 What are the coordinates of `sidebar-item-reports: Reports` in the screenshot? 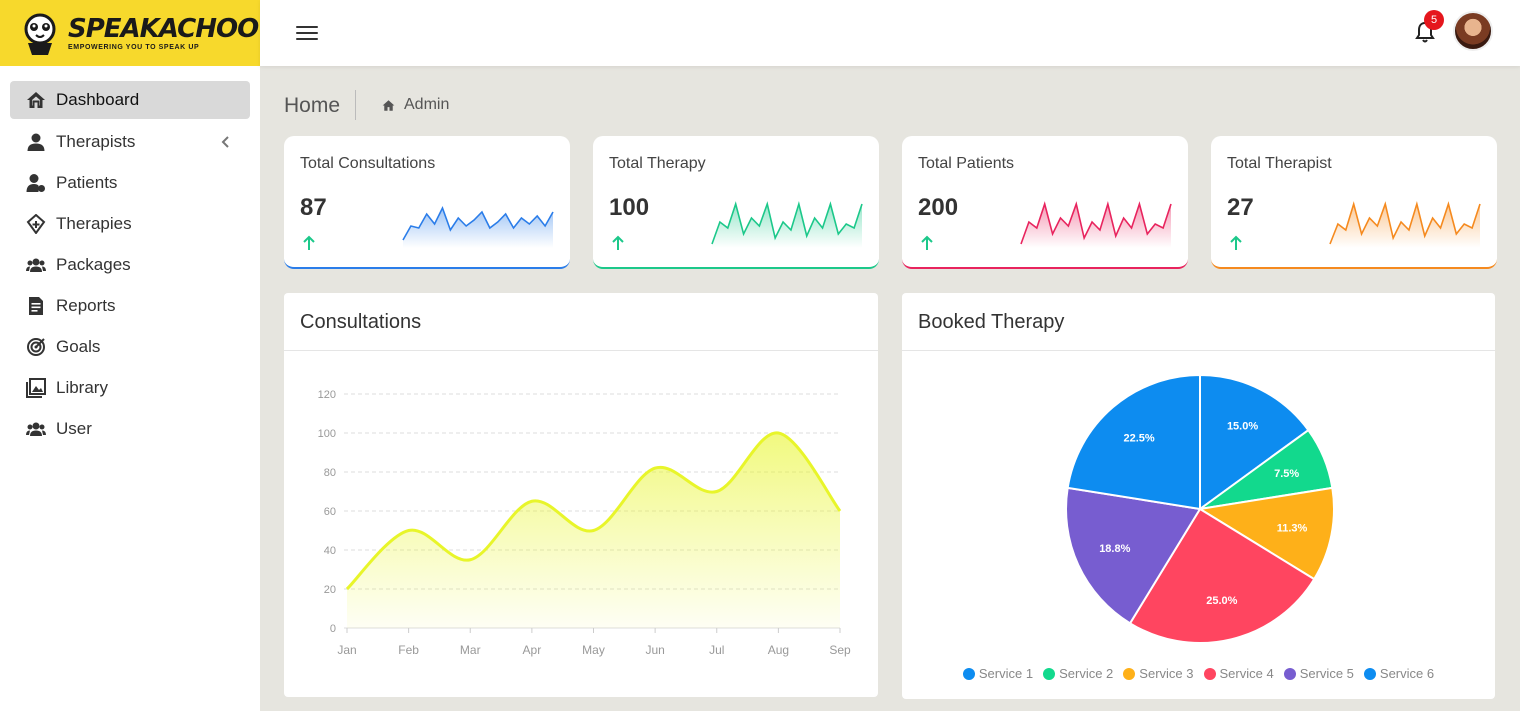 It's located at (130, 306).